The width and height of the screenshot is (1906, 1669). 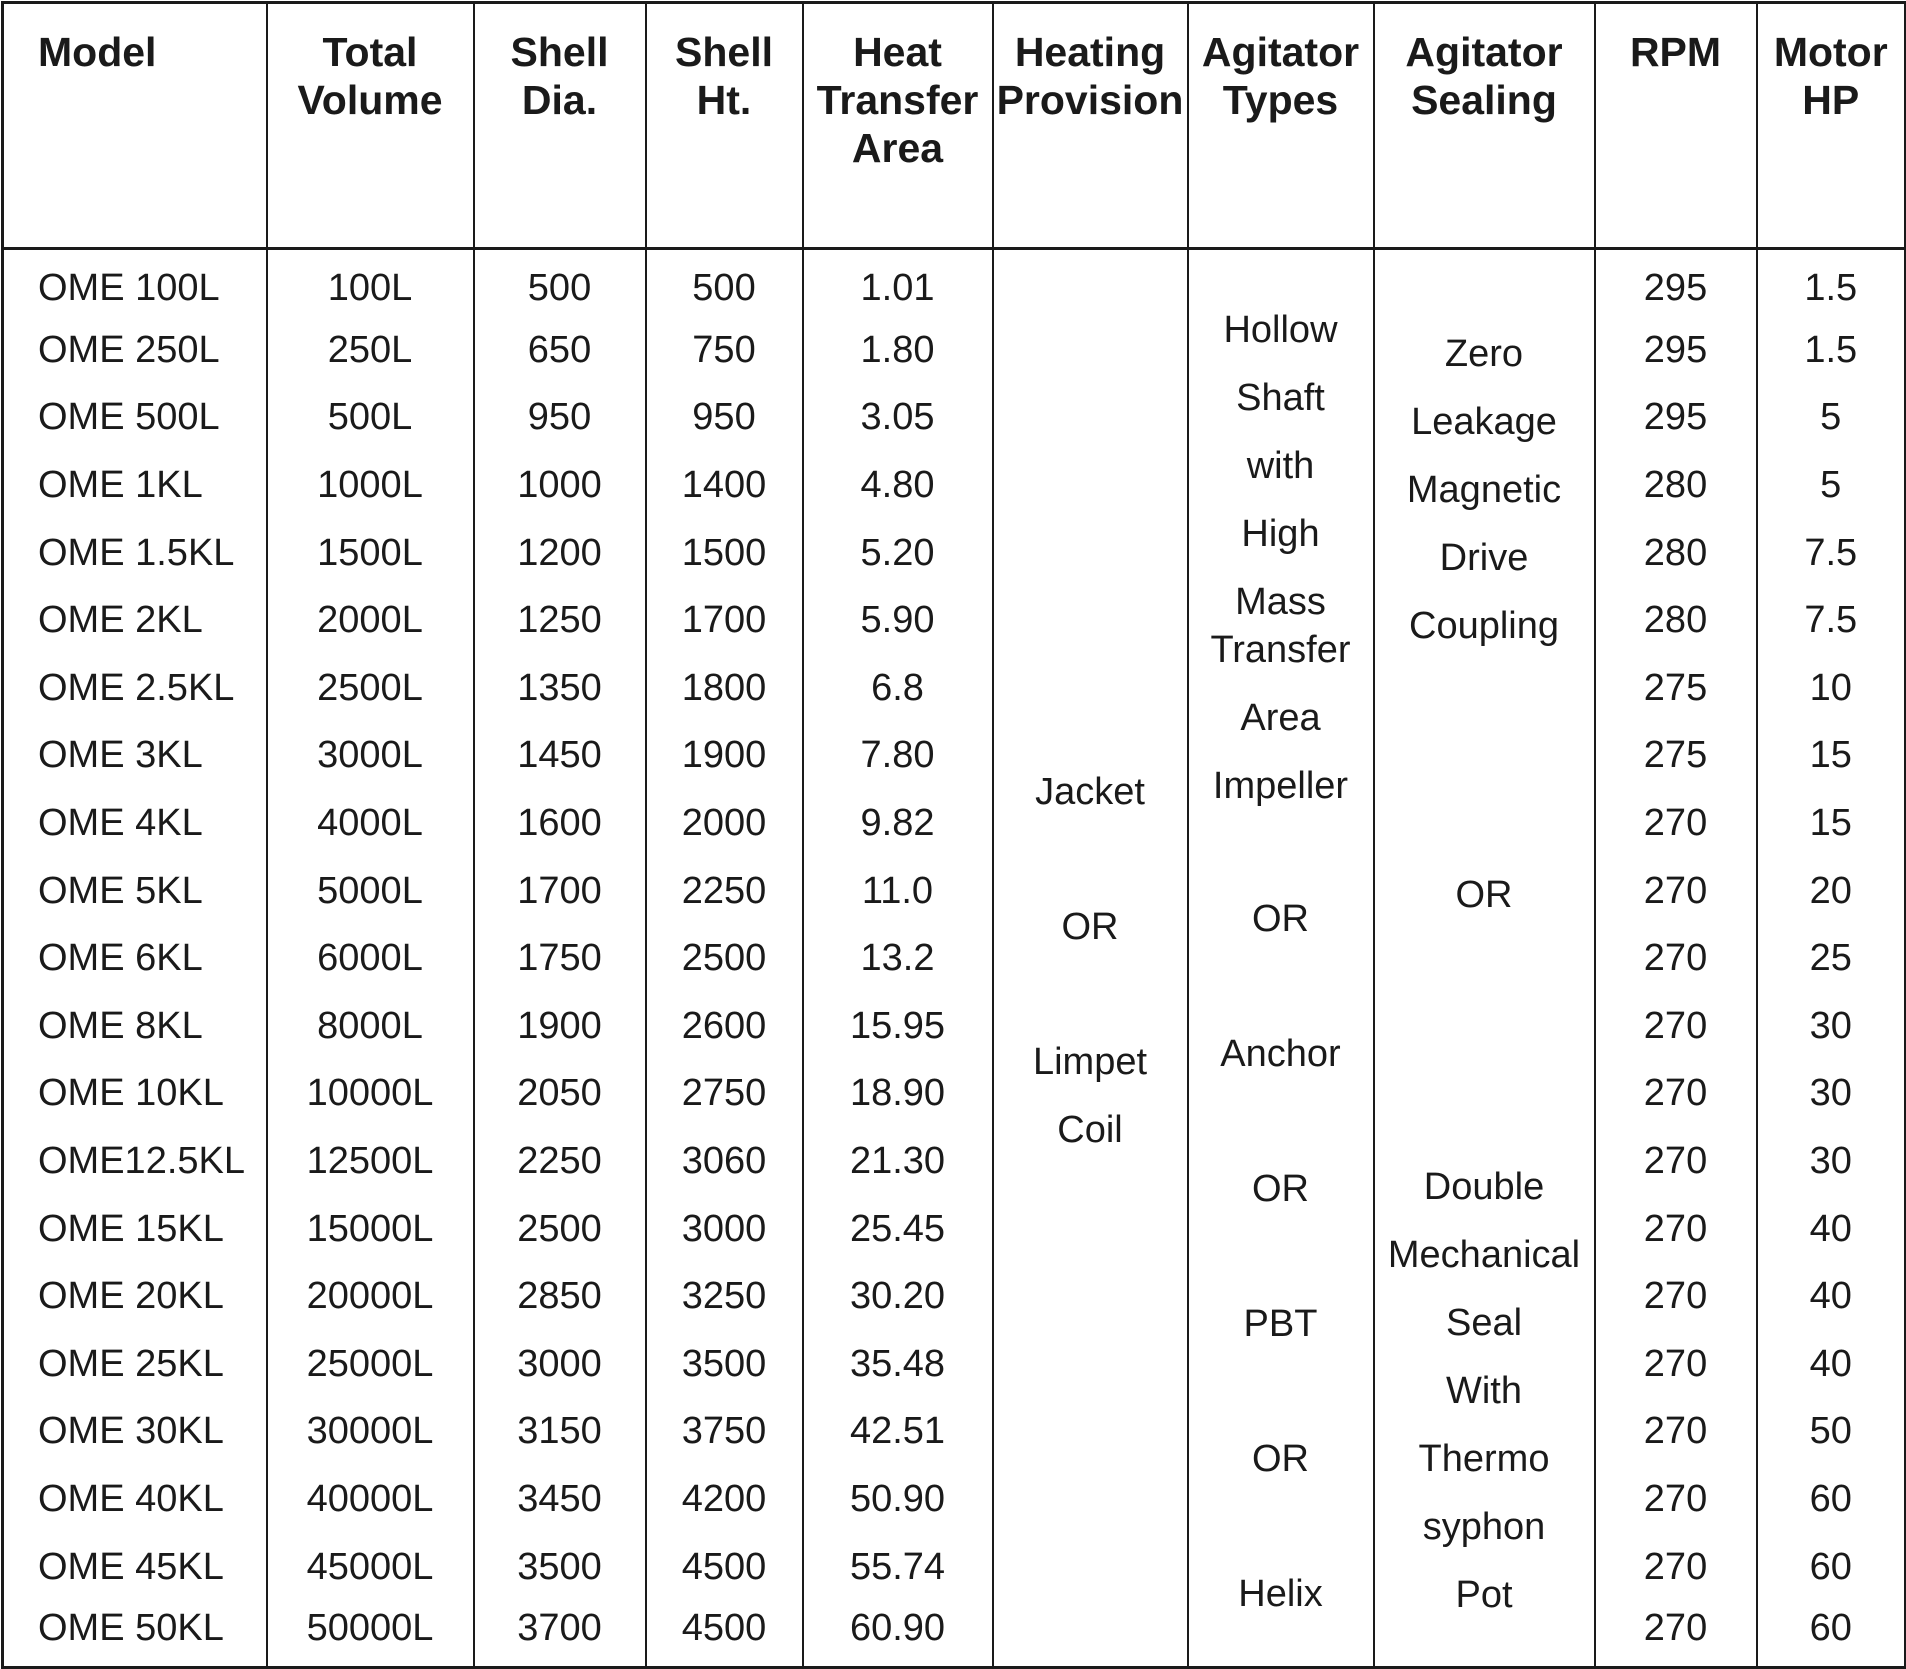 I want to click on cell-total-volume: 2500L, so click(x=370, y=688).